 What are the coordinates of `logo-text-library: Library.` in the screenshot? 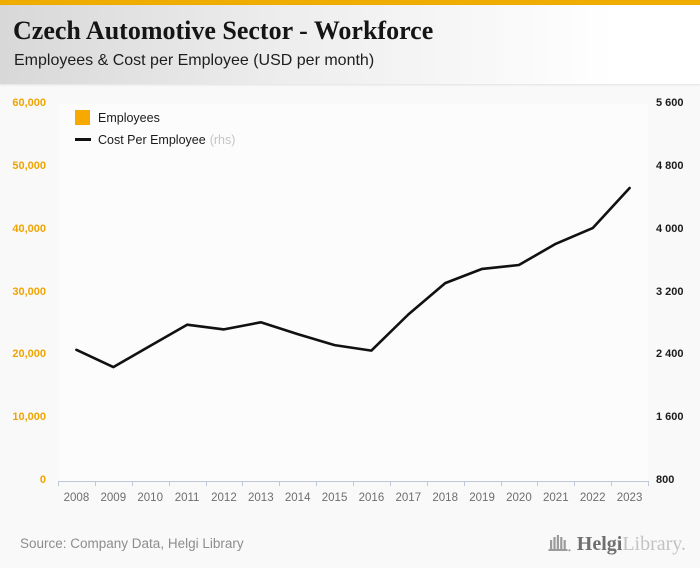 It's located at (654, 544).